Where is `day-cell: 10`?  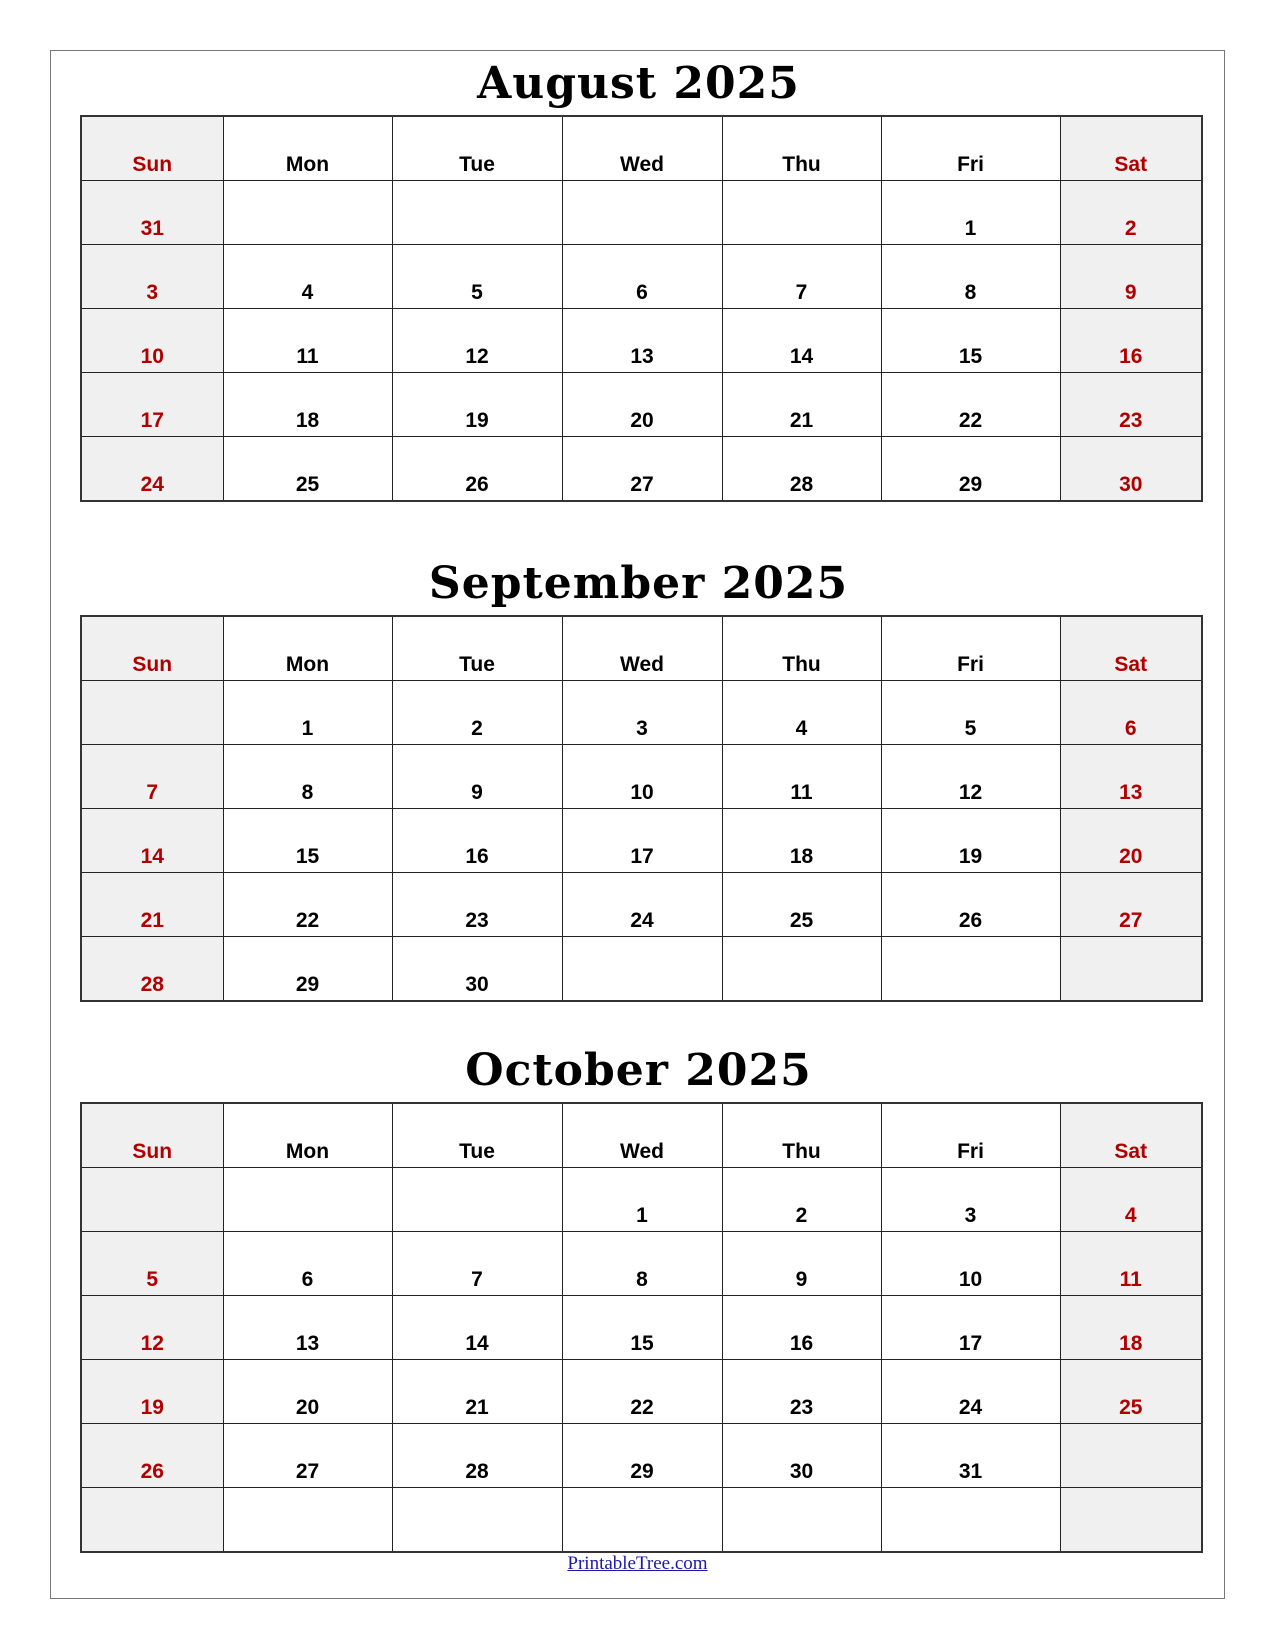
day-cell: 10 is located at coordinates (642, 776).